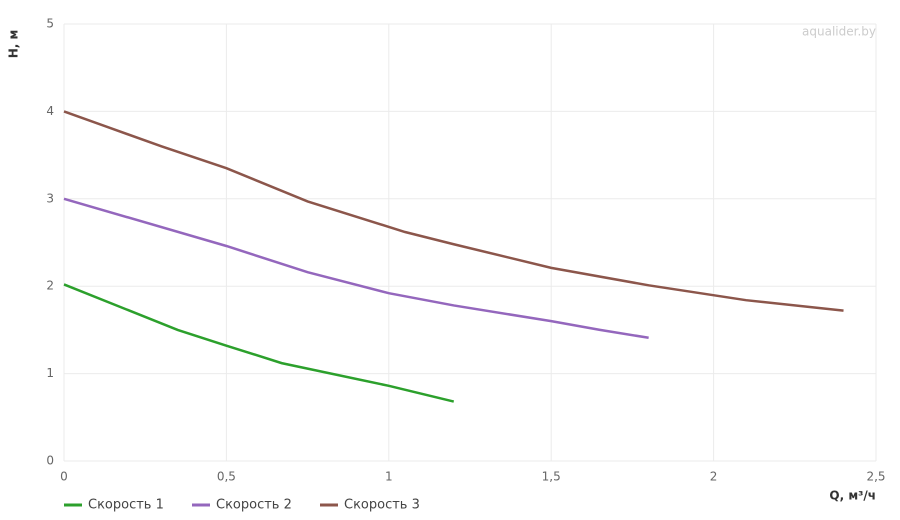 This screenshot has height=520, width=900. I want to click on x-tick-label: 2, so click(714, 477).